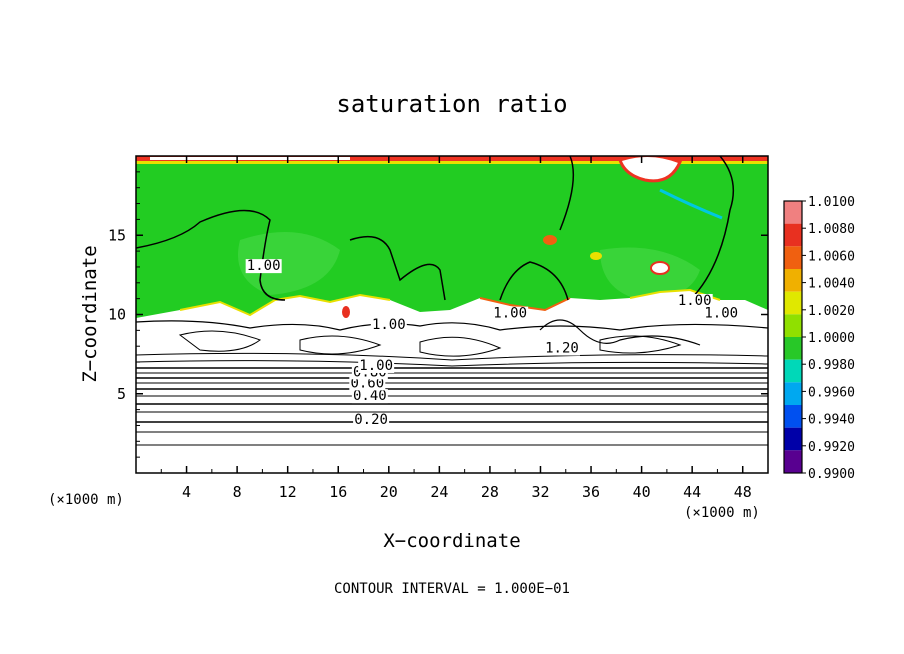  Describe the element at coordinates (831, 256) in the screenshot. I see `colorbar-level-label: 1.0060` at that location.